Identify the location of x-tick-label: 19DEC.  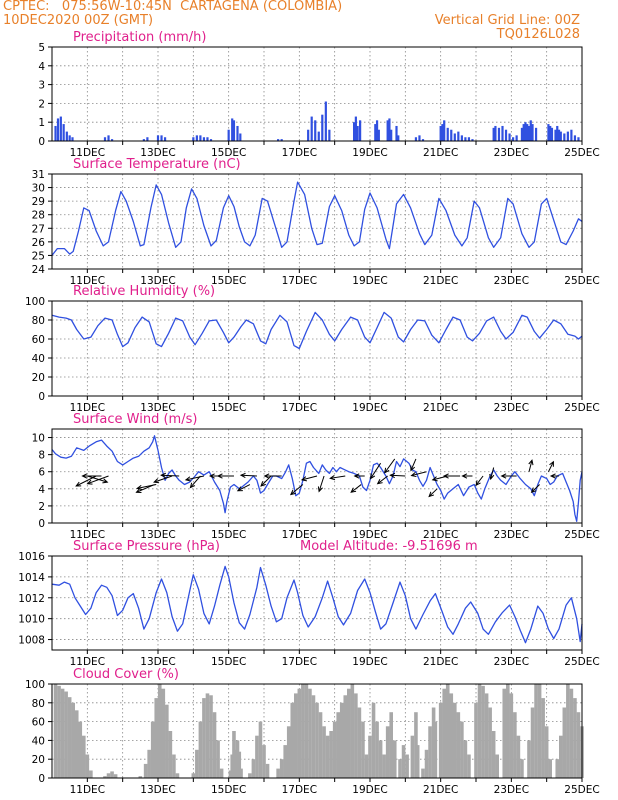
(369, 153).